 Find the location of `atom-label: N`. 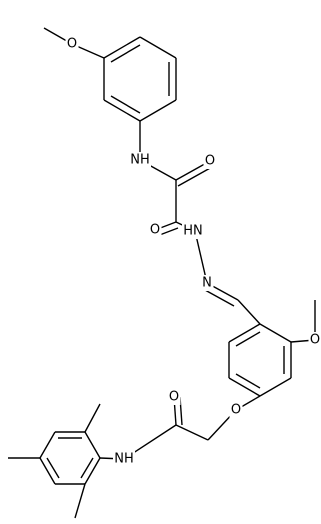

atom-label: N is located at coordinates (207, 283).